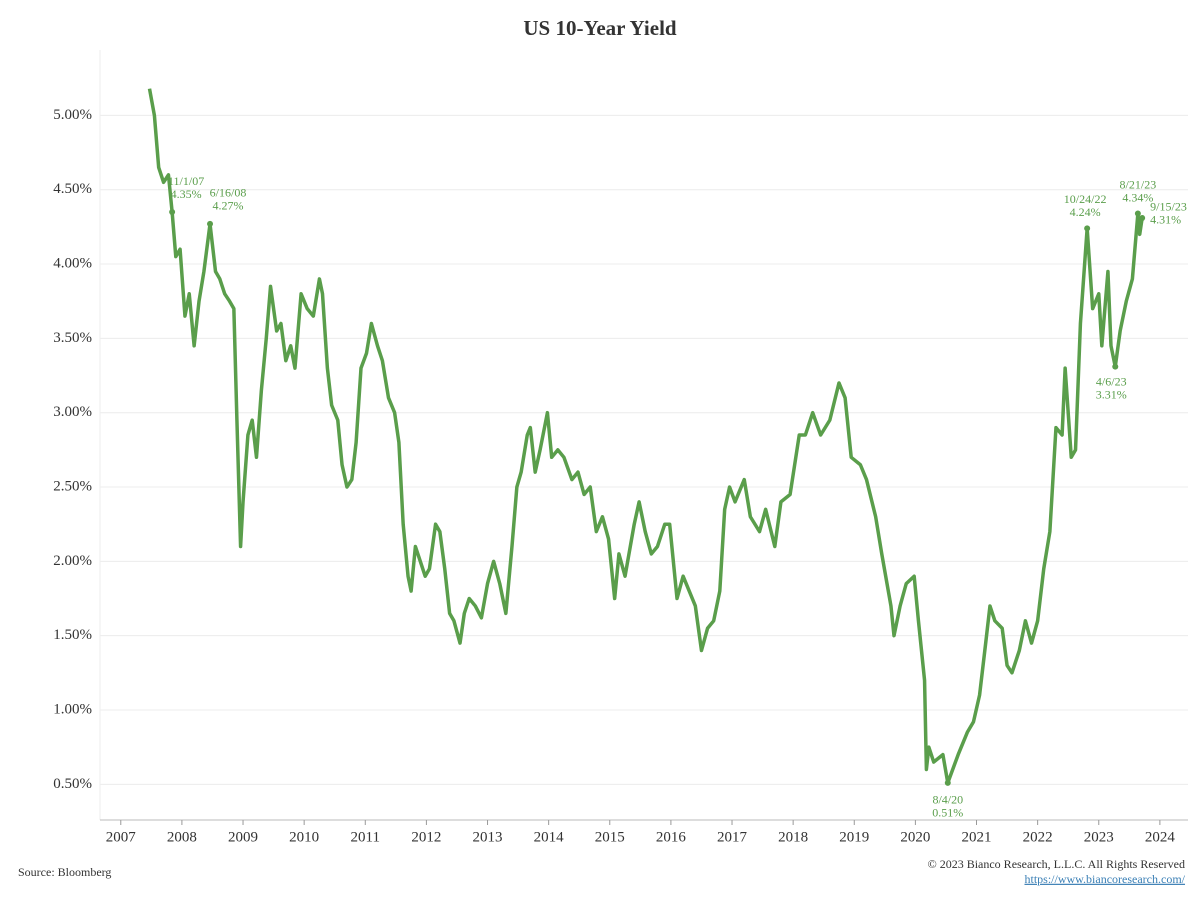  What do you see at coordinates (72, 635) in the screenshot?
I see `y-tick-label: 1.50%` at bounding box center [72, 635].